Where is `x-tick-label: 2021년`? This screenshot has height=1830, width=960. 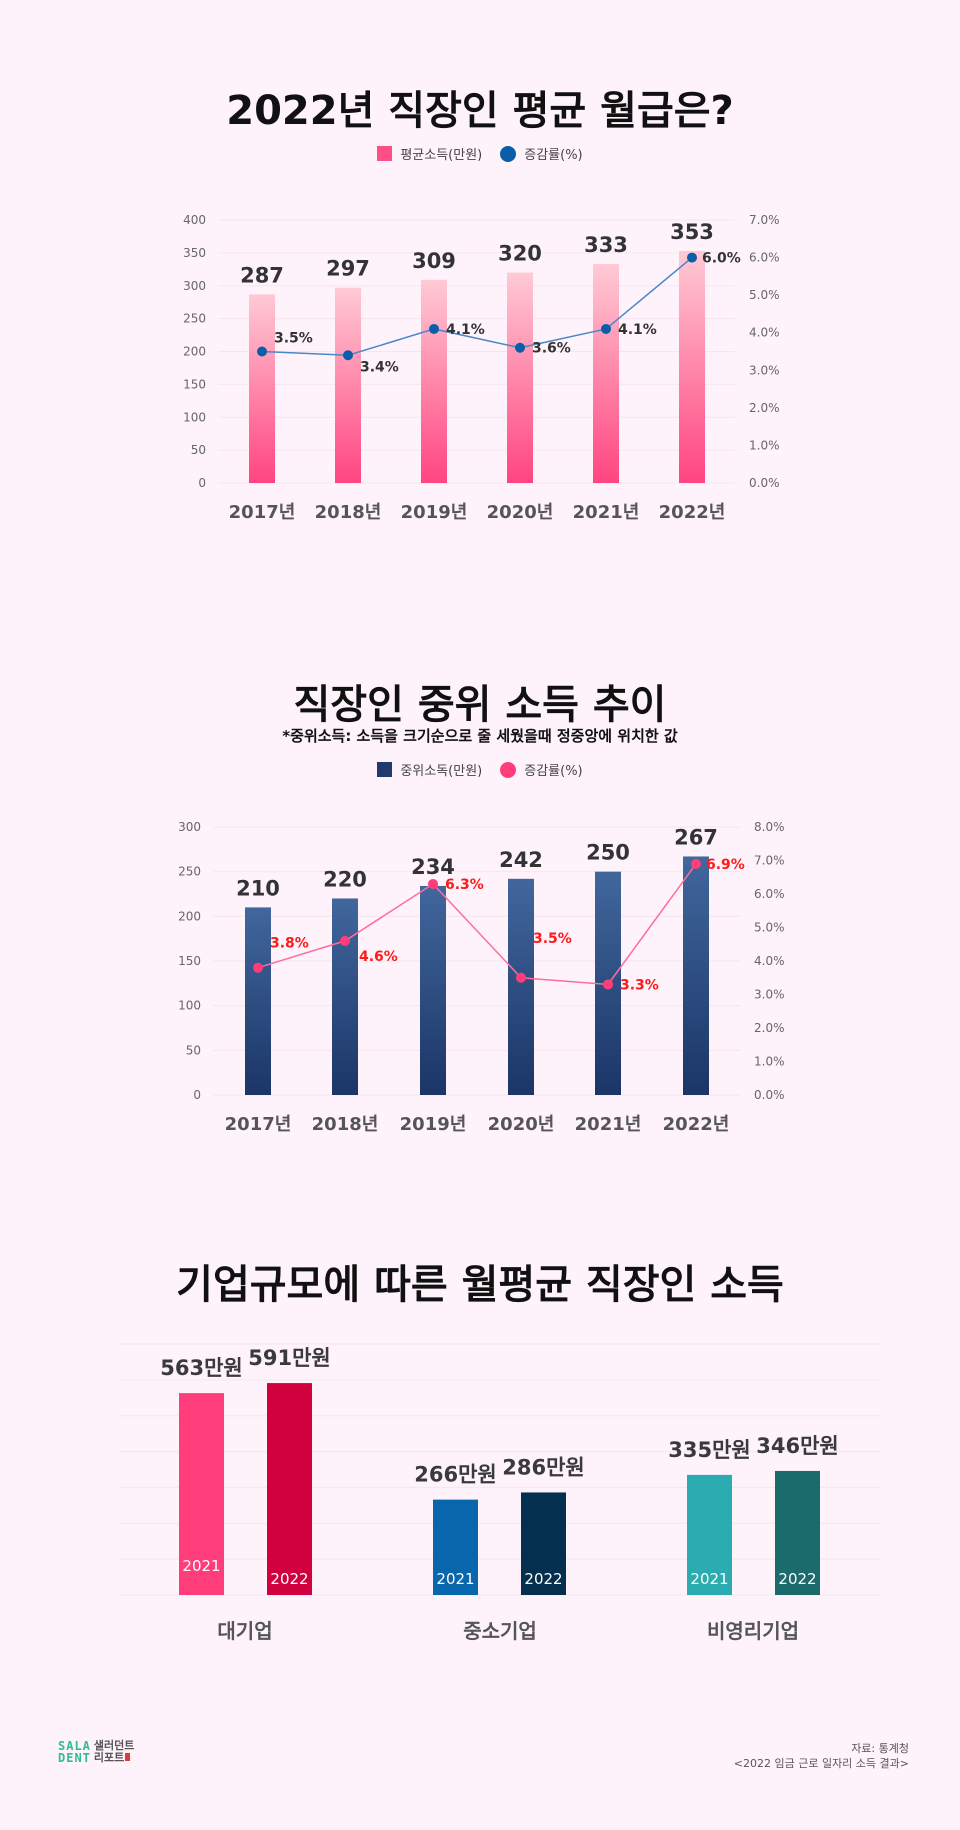
x-tick-label: 2021년 is located at coordinates (608, 1124).